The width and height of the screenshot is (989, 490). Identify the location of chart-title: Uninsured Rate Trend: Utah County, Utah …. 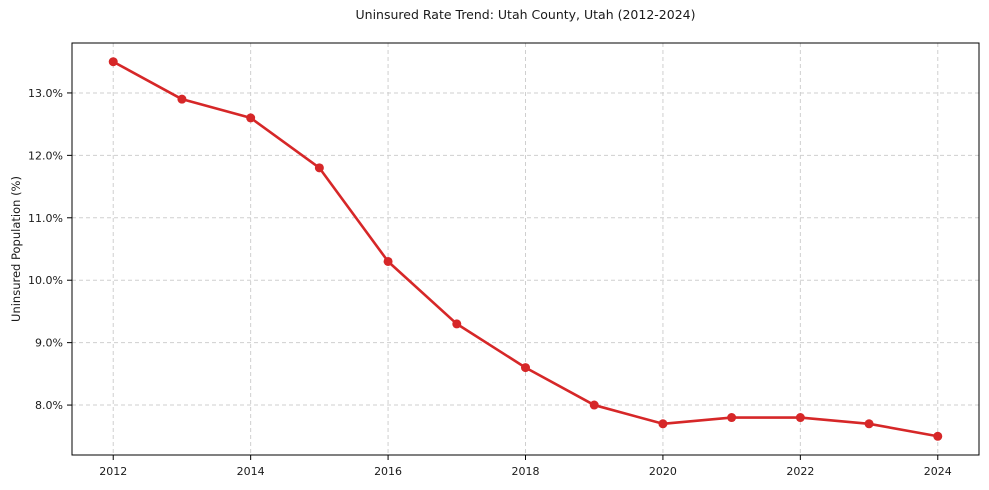
(525, 14).